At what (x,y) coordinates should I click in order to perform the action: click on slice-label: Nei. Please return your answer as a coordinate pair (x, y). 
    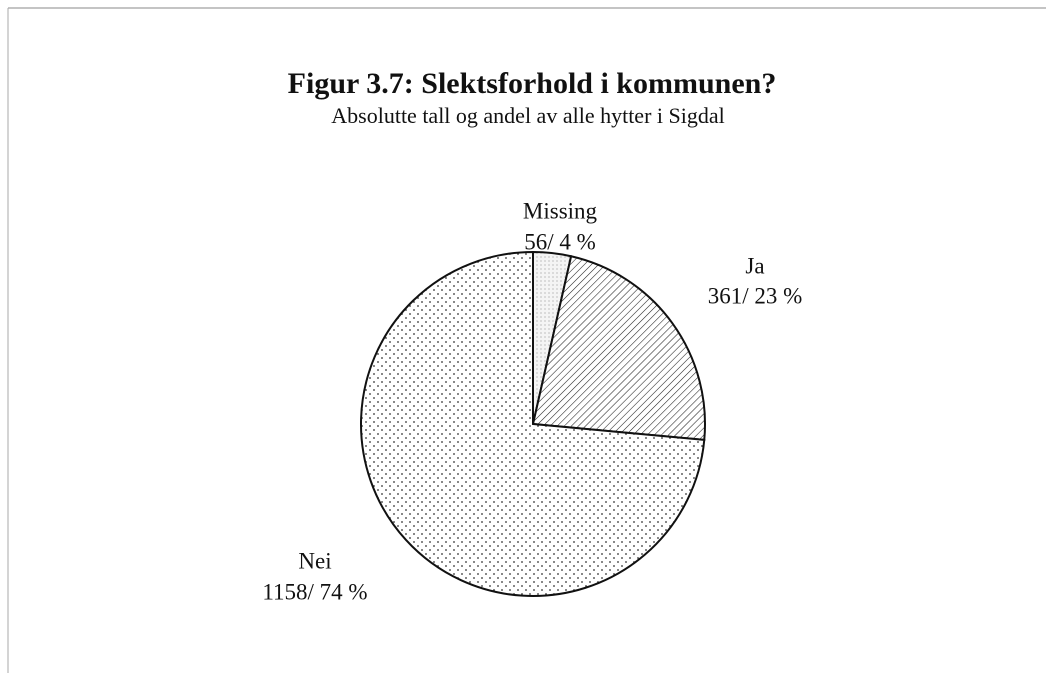
    Looking at the image, I should click on (314, 560).